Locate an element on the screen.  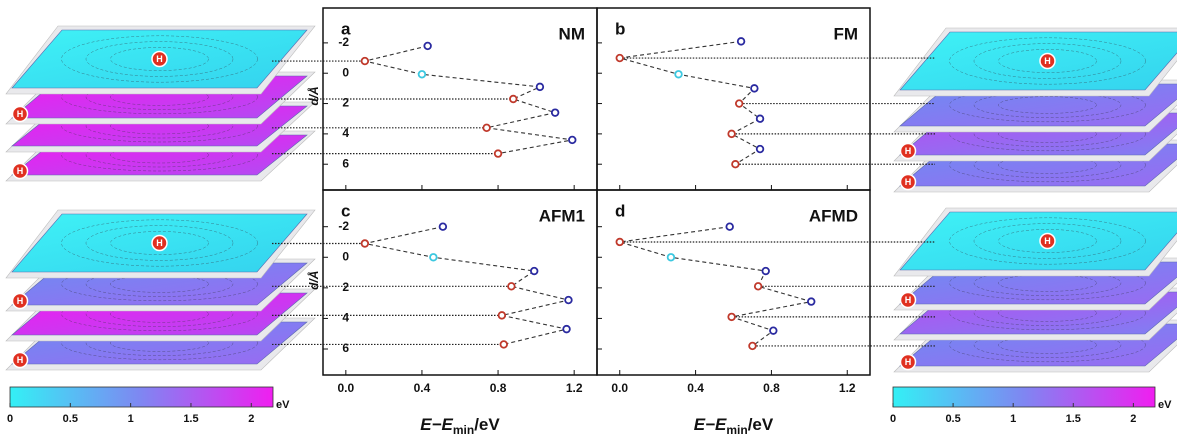
panel-title: AFMD is located at coordinates (833, 215).